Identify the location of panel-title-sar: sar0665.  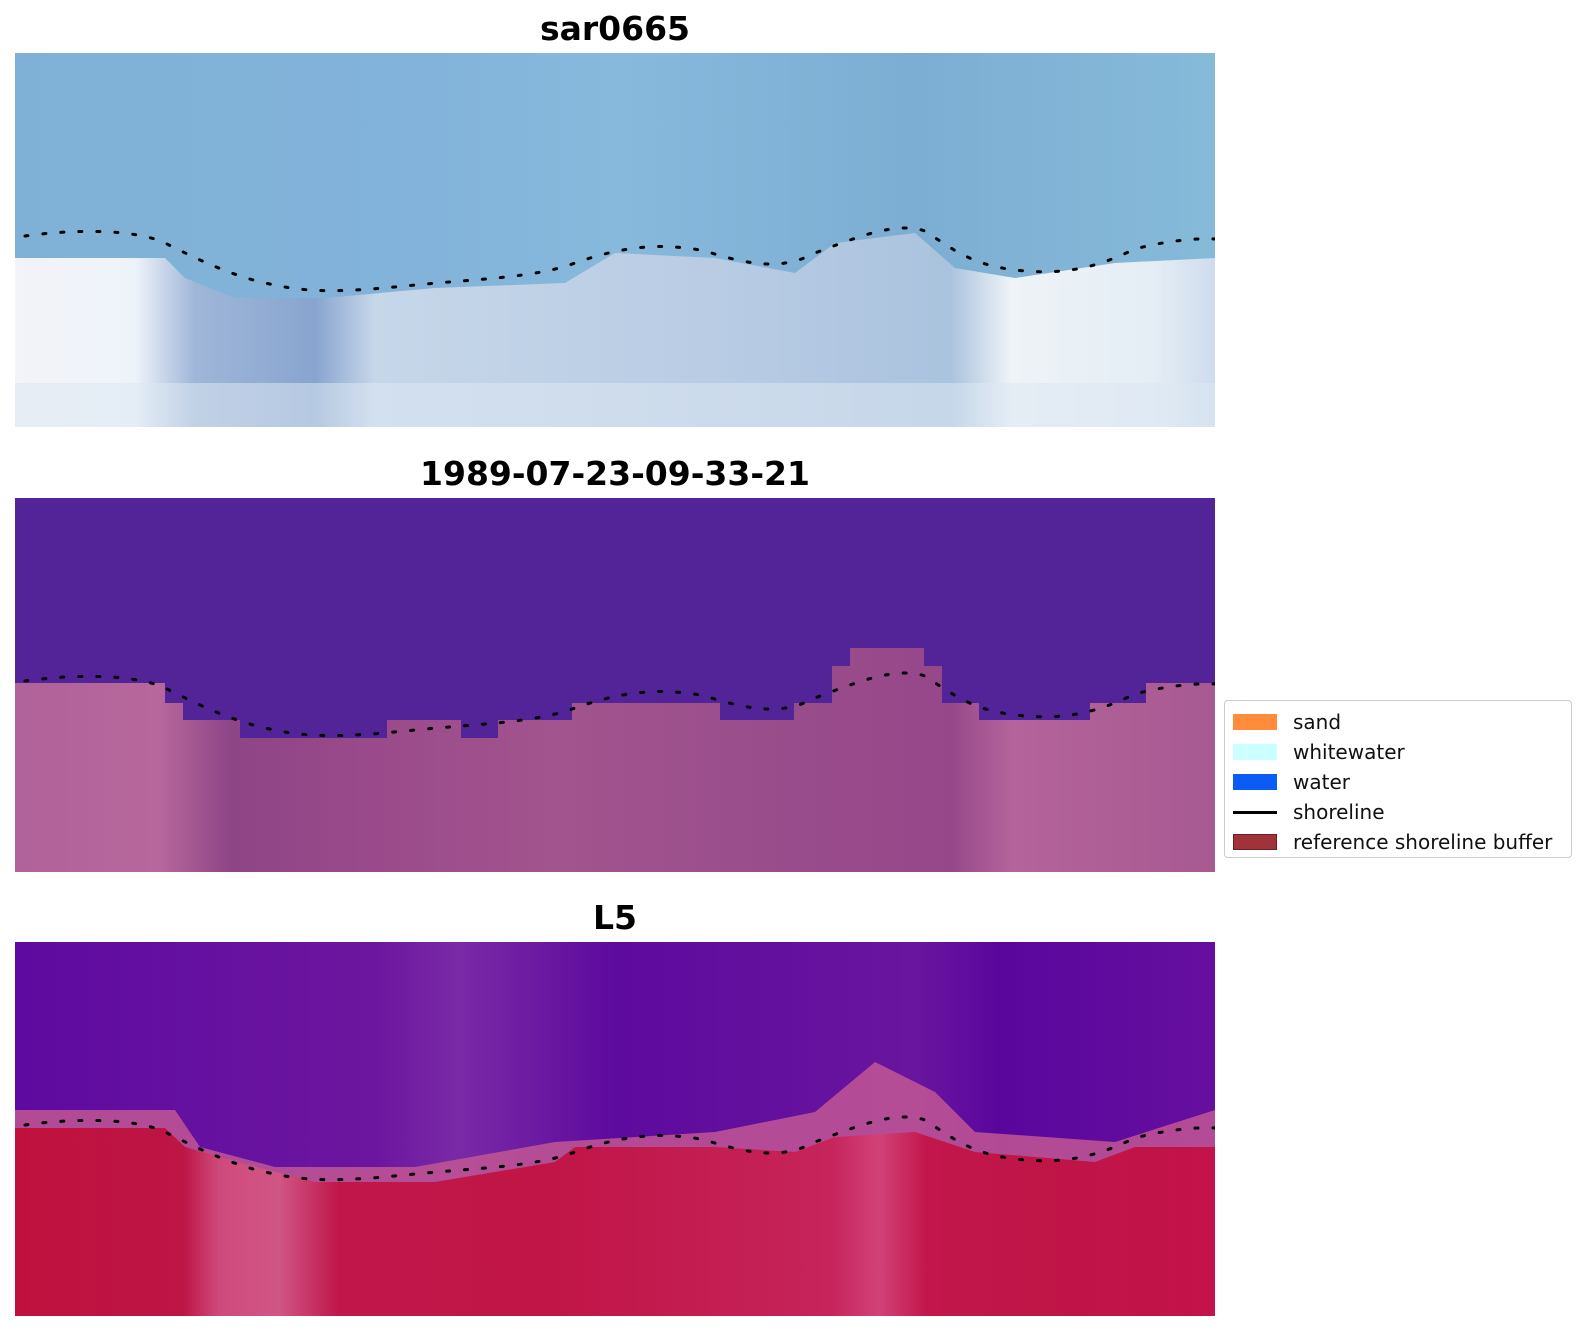
(615, 28).